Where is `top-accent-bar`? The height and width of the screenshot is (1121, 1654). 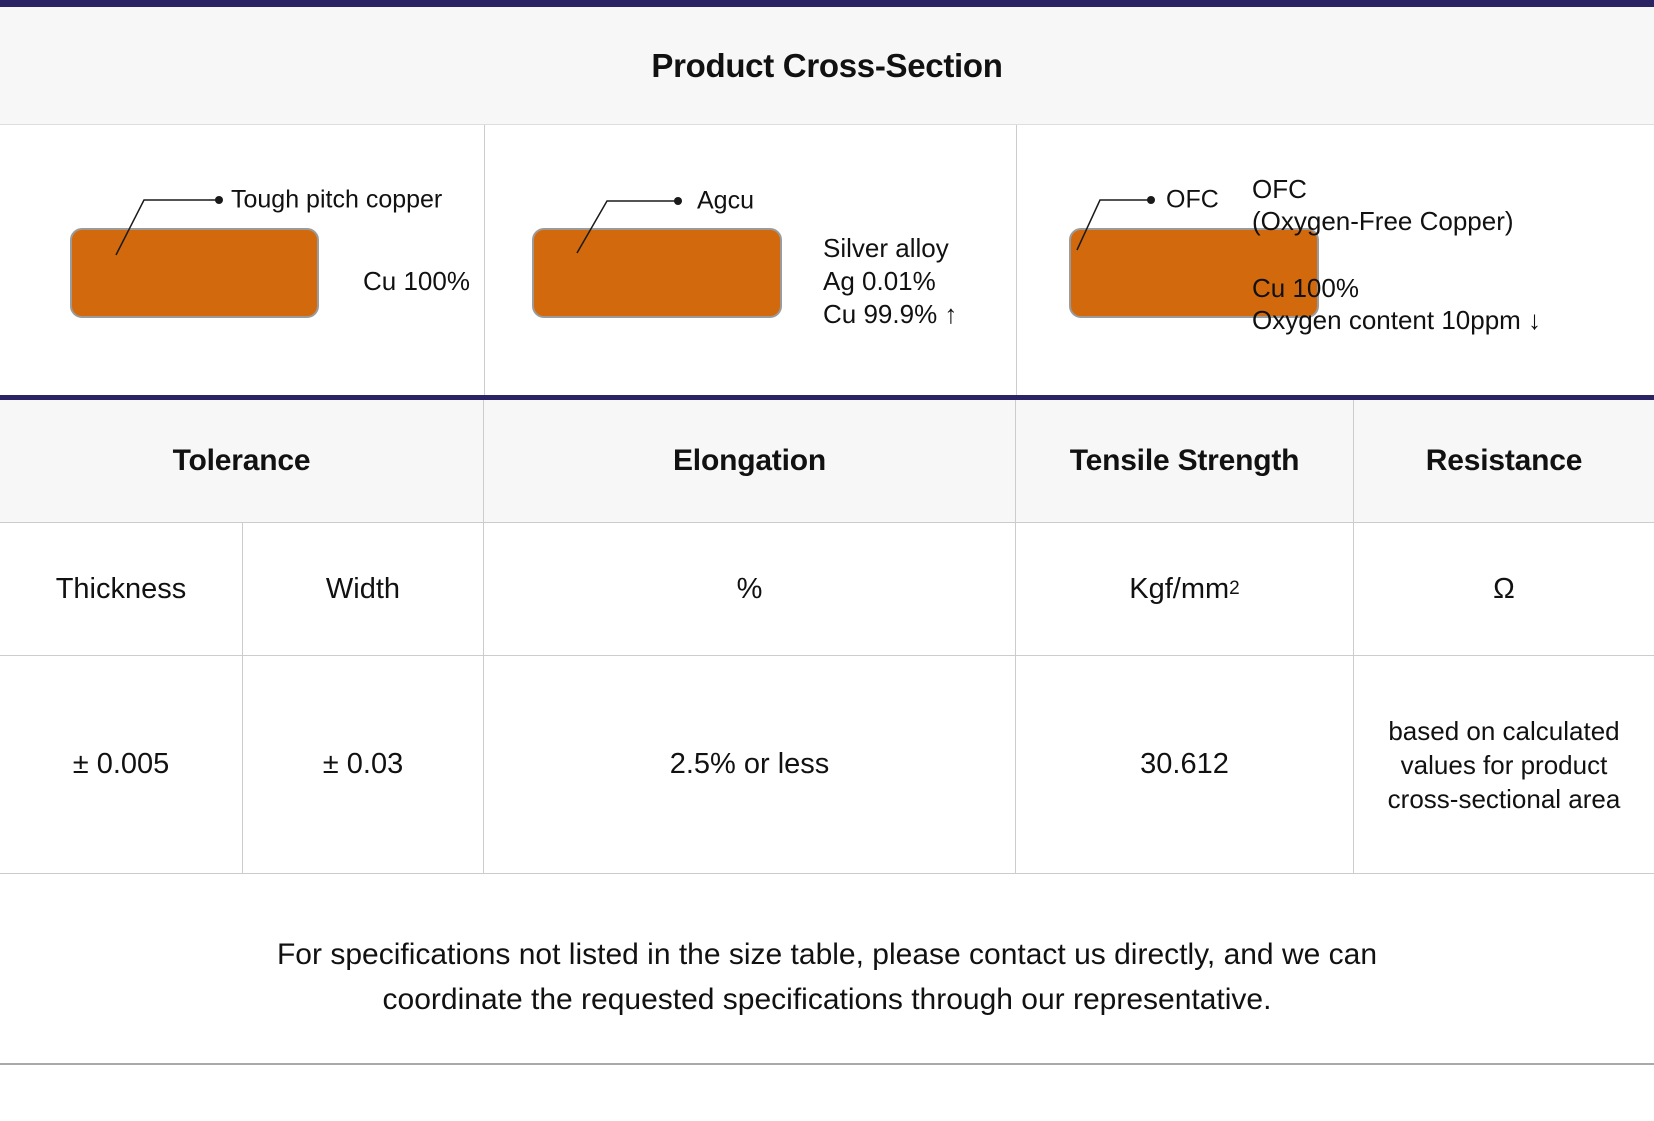
top-accent-bar is located at coordinates (827, 3).